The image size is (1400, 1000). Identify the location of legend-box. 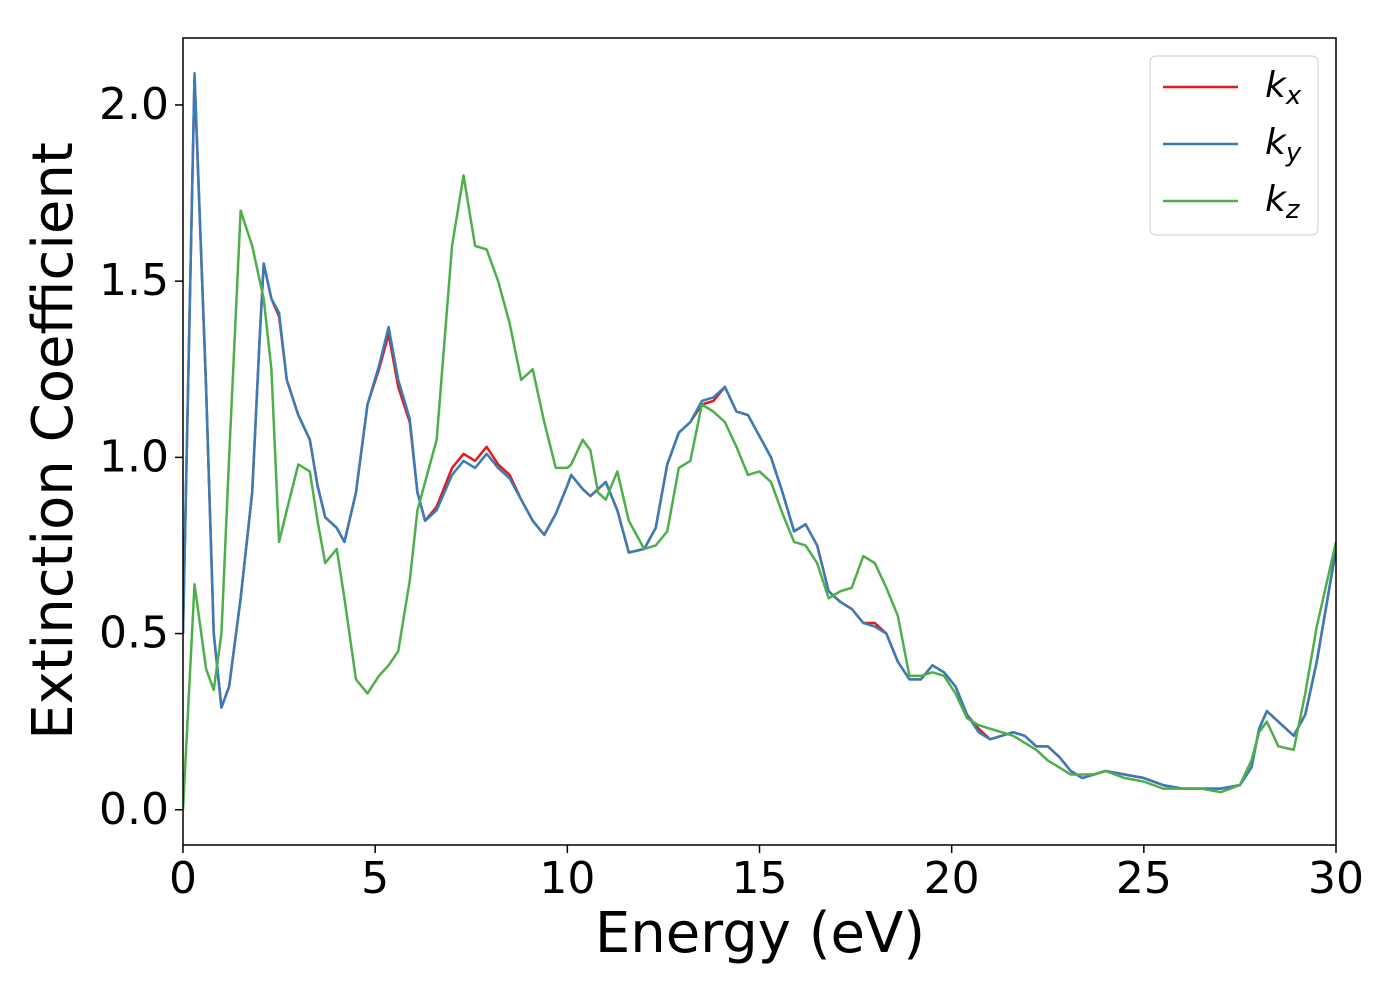
(1234, 145).